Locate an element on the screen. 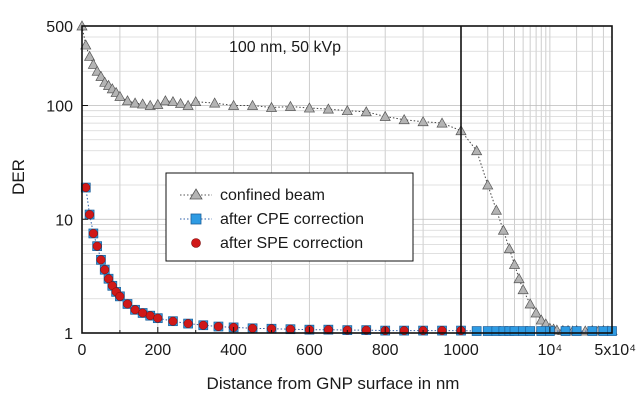 Image resolution: width=638 pixels, height=402 pixels. y-tick-label: 10 is located at coordinates (64, 220).